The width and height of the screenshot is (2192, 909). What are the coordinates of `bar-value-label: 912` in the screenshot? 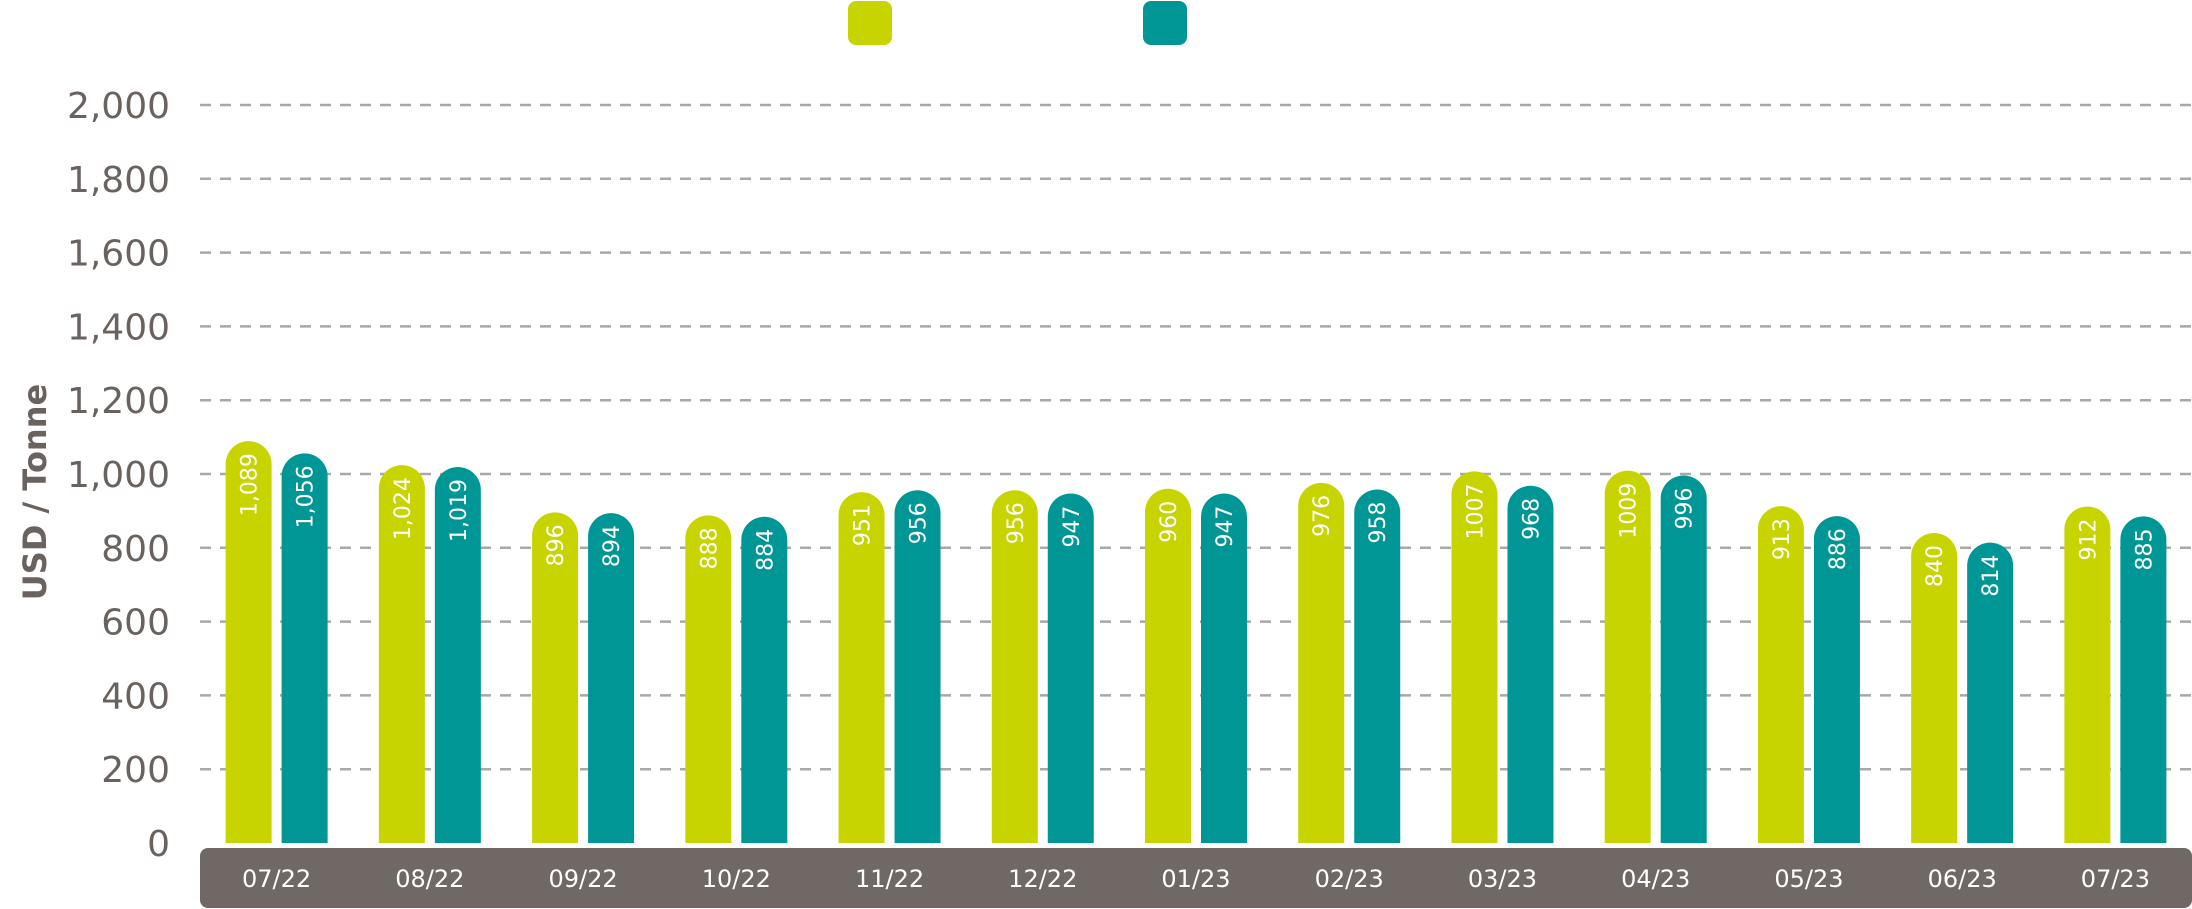 It's located at (2088, 539).